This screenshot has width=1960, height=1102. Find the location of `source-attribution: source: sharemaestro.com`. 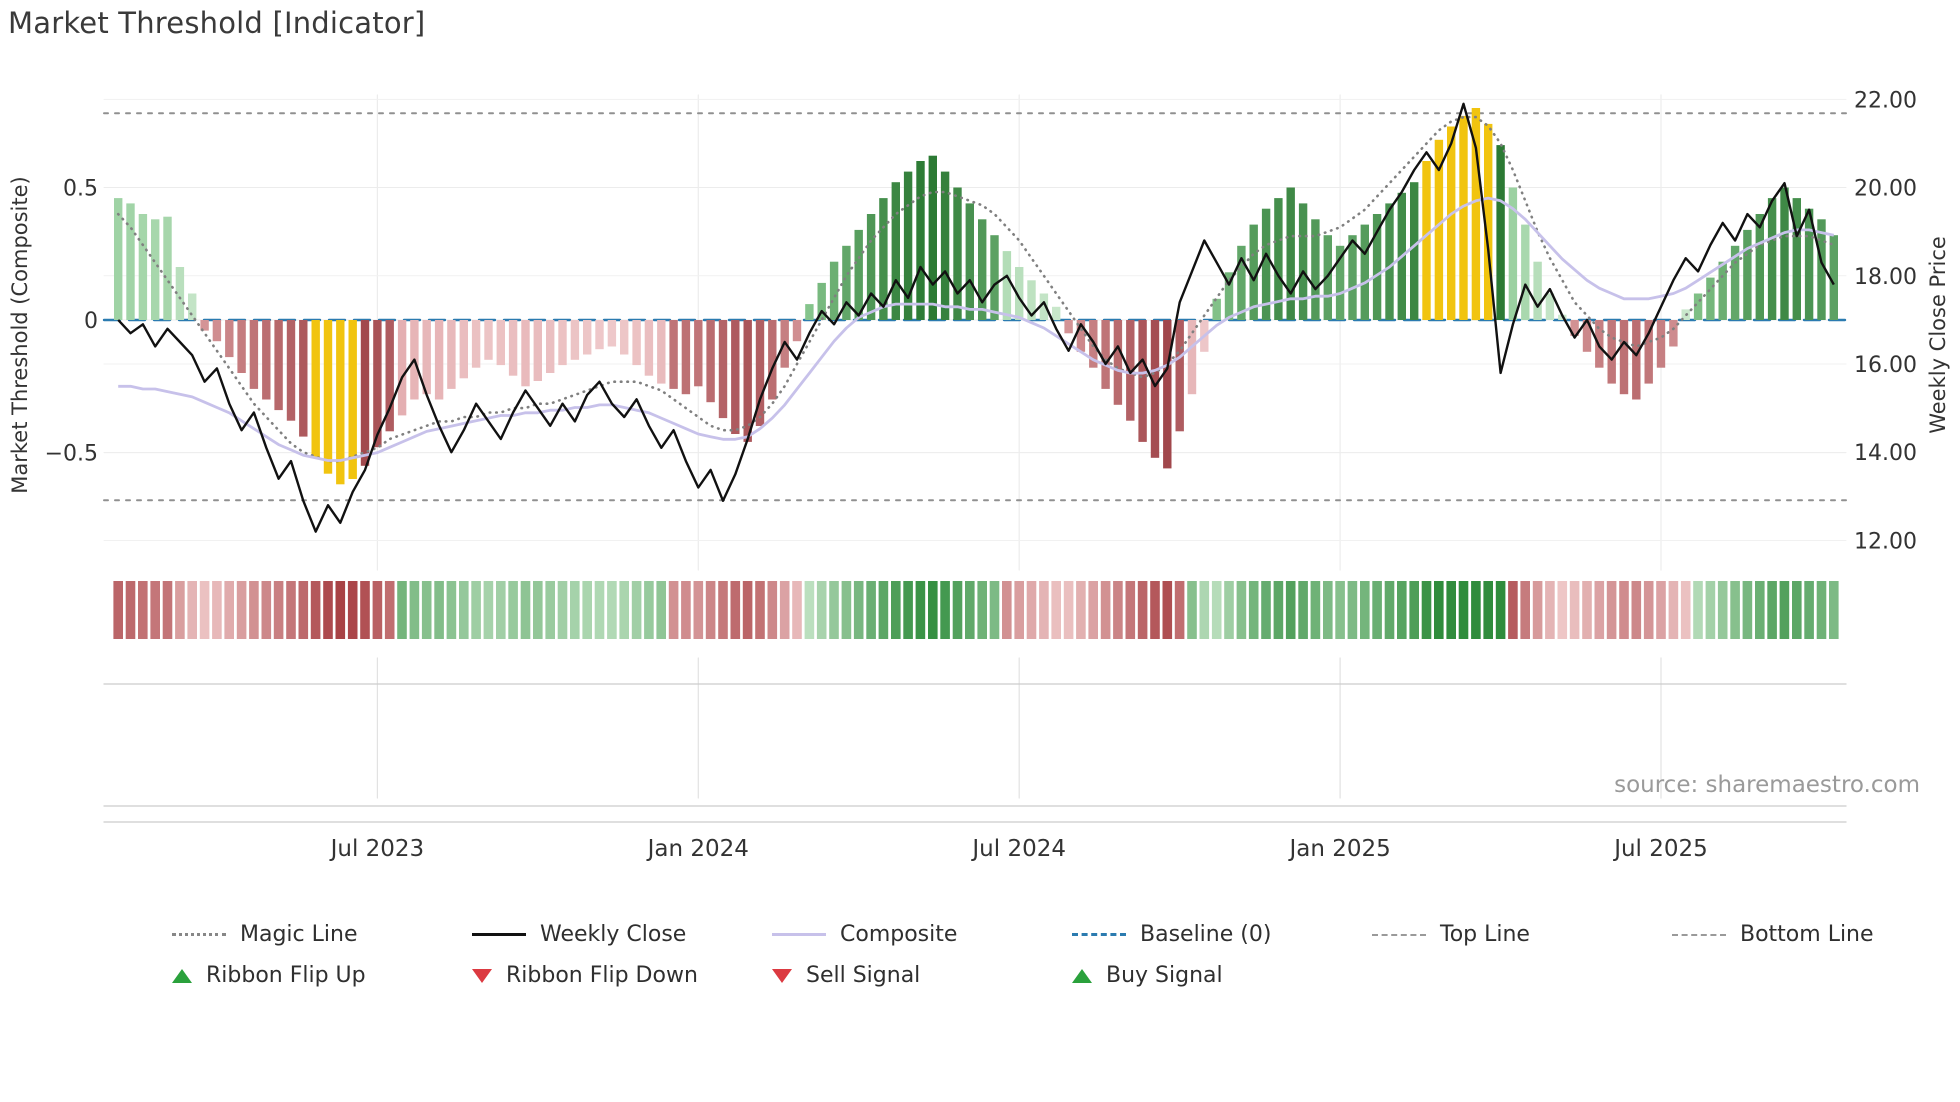

source-attribution: source: sharemaestro.com is located at coordinates (1767, 785).